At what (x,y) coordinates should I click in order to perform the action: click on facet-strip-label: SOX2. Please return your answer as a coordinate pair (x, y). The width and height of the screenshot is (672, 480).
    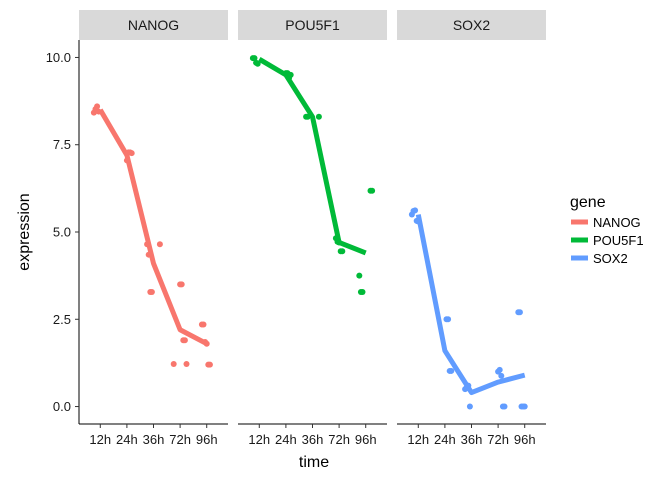
    Looking at the image, I should click on (472, 25).